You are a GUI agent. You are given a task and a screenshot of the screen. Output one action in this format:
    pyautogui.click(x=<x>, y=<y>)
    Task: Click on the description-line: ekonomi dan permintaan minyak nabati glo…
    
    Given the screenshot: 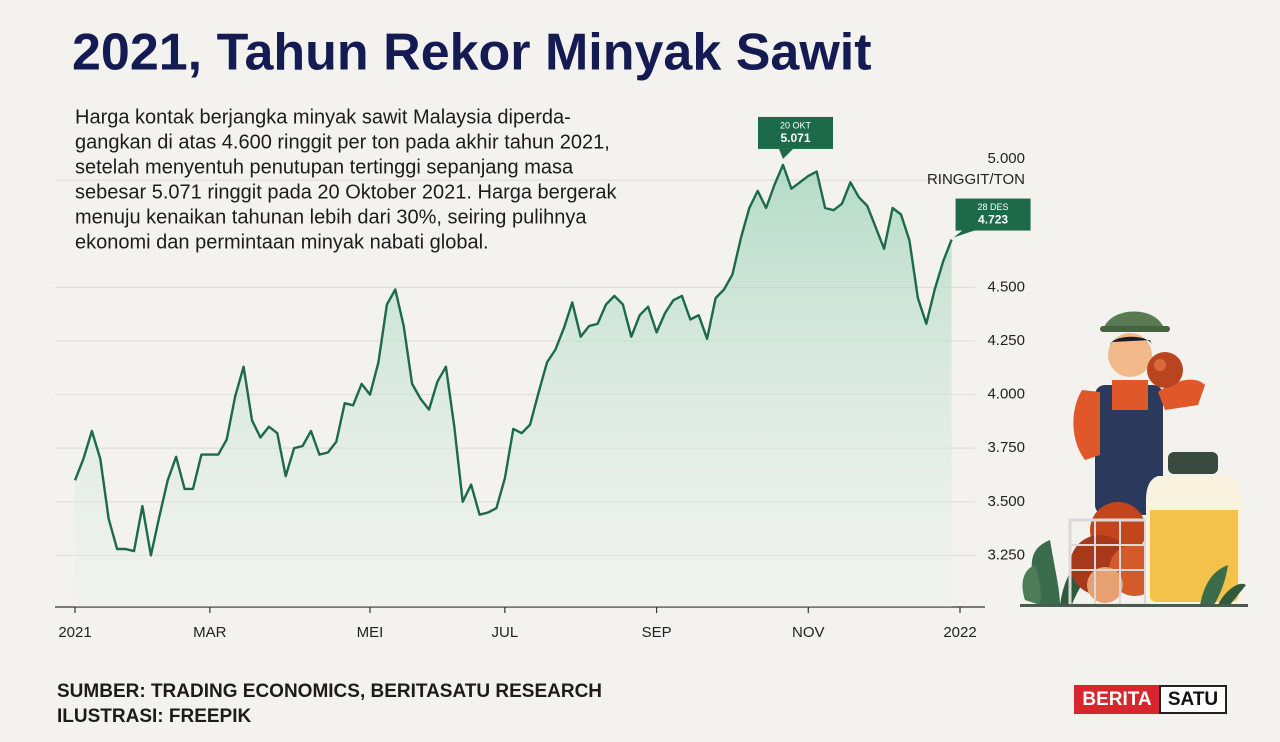 What is the action you would take?
    pyautogui.click(x=282, y=242)
    